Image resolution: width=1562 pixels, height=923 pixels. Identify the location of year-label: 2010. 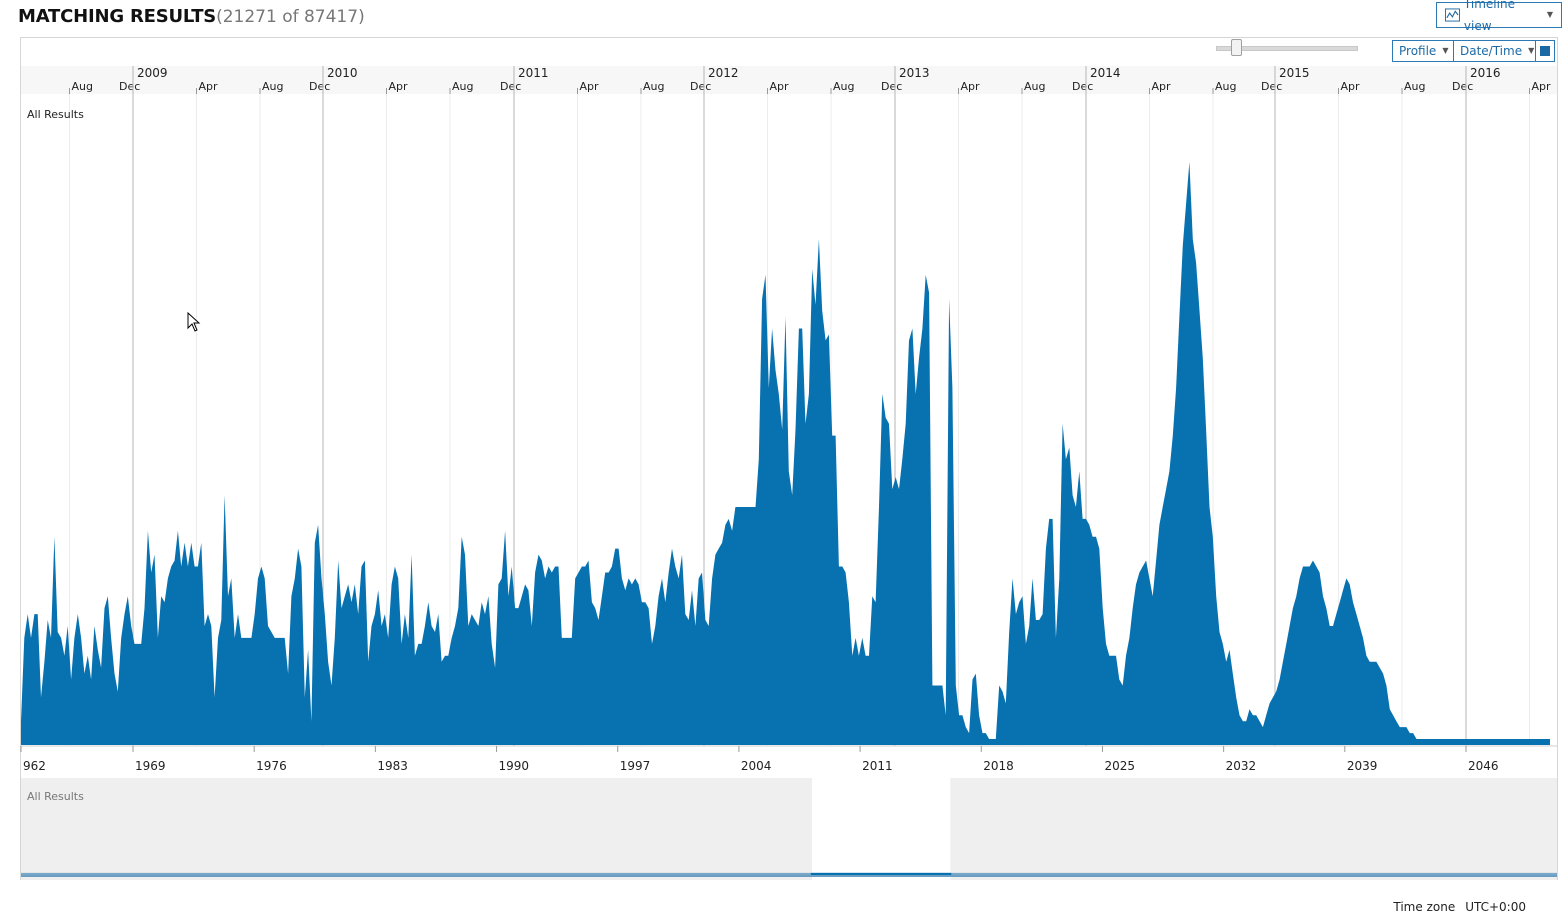
(342, 73).